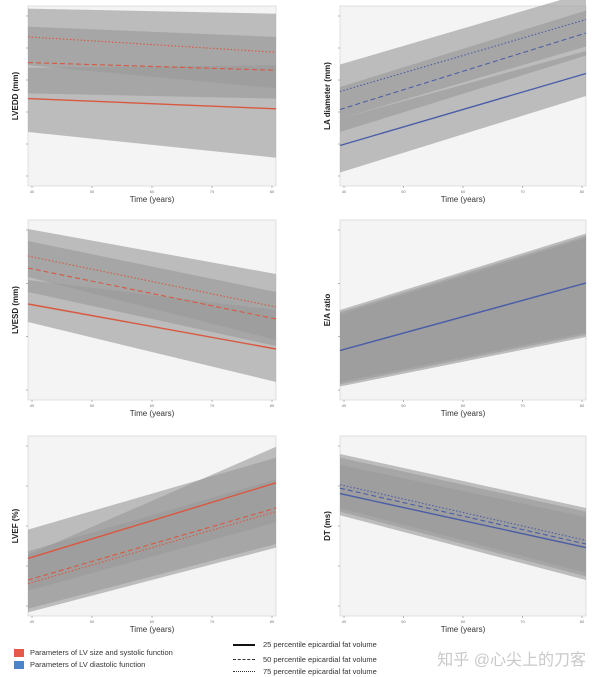 The height and width of the screenshot is (677, 600). What do you see at coordinates (320, 671) in the screenshot?
I see `legend-label: 75 percentile epicardial fat volume` at bounding box center [320, 671].